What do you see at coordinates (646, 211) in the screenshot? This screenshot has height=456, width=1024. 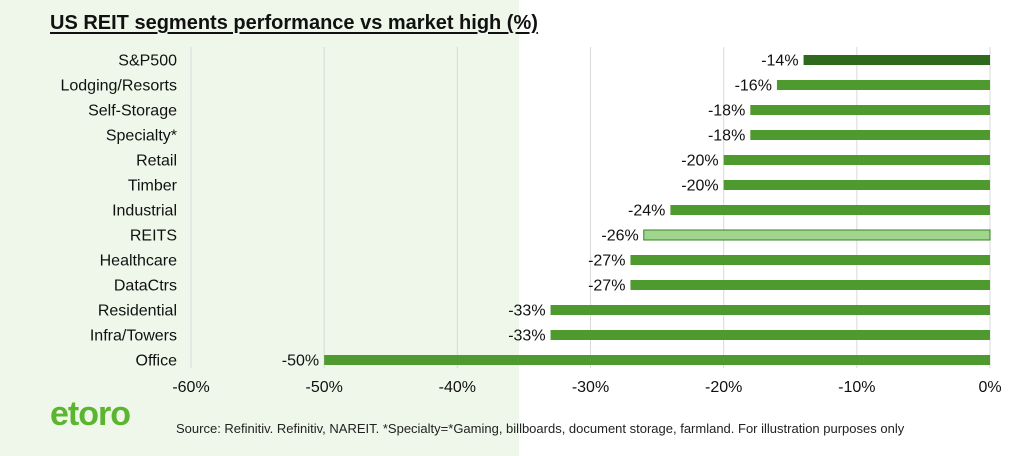 I see `data-label: -24%` at bounding box center [646, 211].